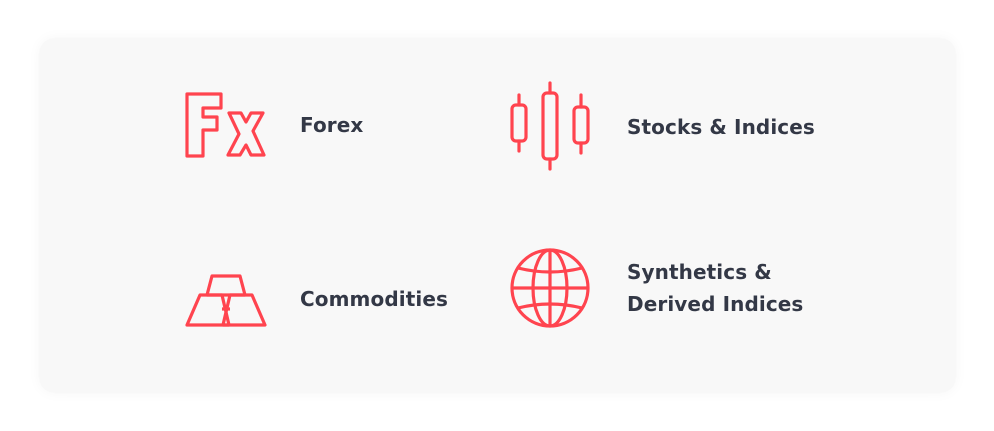 The width and height of the screenshot is (994, 431). What do you see at coordinates (715, 304) in the screenshot?
I see `market-label-synthetics-line2: Derived Indices` at bounding box center [715, 304].